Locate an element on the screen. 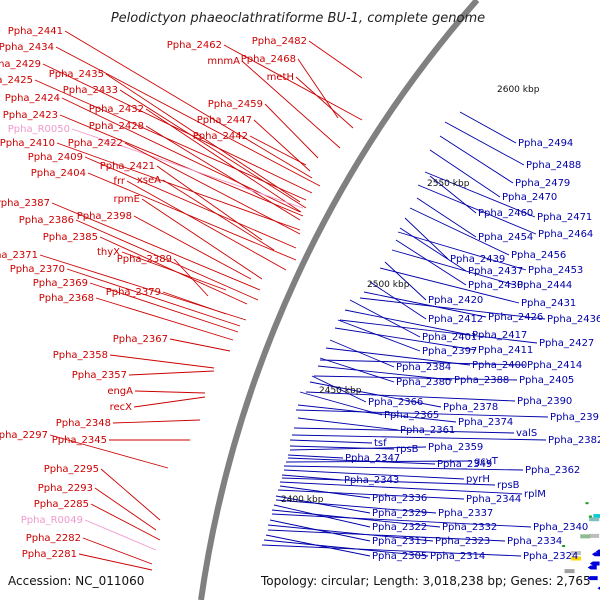  right-label-4: Ppha_2460 is located at coordinates (505, 213).